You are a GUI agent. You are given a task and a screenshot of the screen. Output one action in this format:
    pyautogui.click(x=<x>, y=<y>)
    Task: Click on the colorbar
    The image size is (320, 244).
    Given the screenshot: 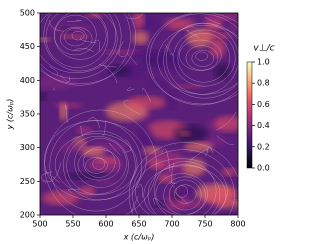 What is the action you would take?
    pyautogui.click(x=249, y=115)
    